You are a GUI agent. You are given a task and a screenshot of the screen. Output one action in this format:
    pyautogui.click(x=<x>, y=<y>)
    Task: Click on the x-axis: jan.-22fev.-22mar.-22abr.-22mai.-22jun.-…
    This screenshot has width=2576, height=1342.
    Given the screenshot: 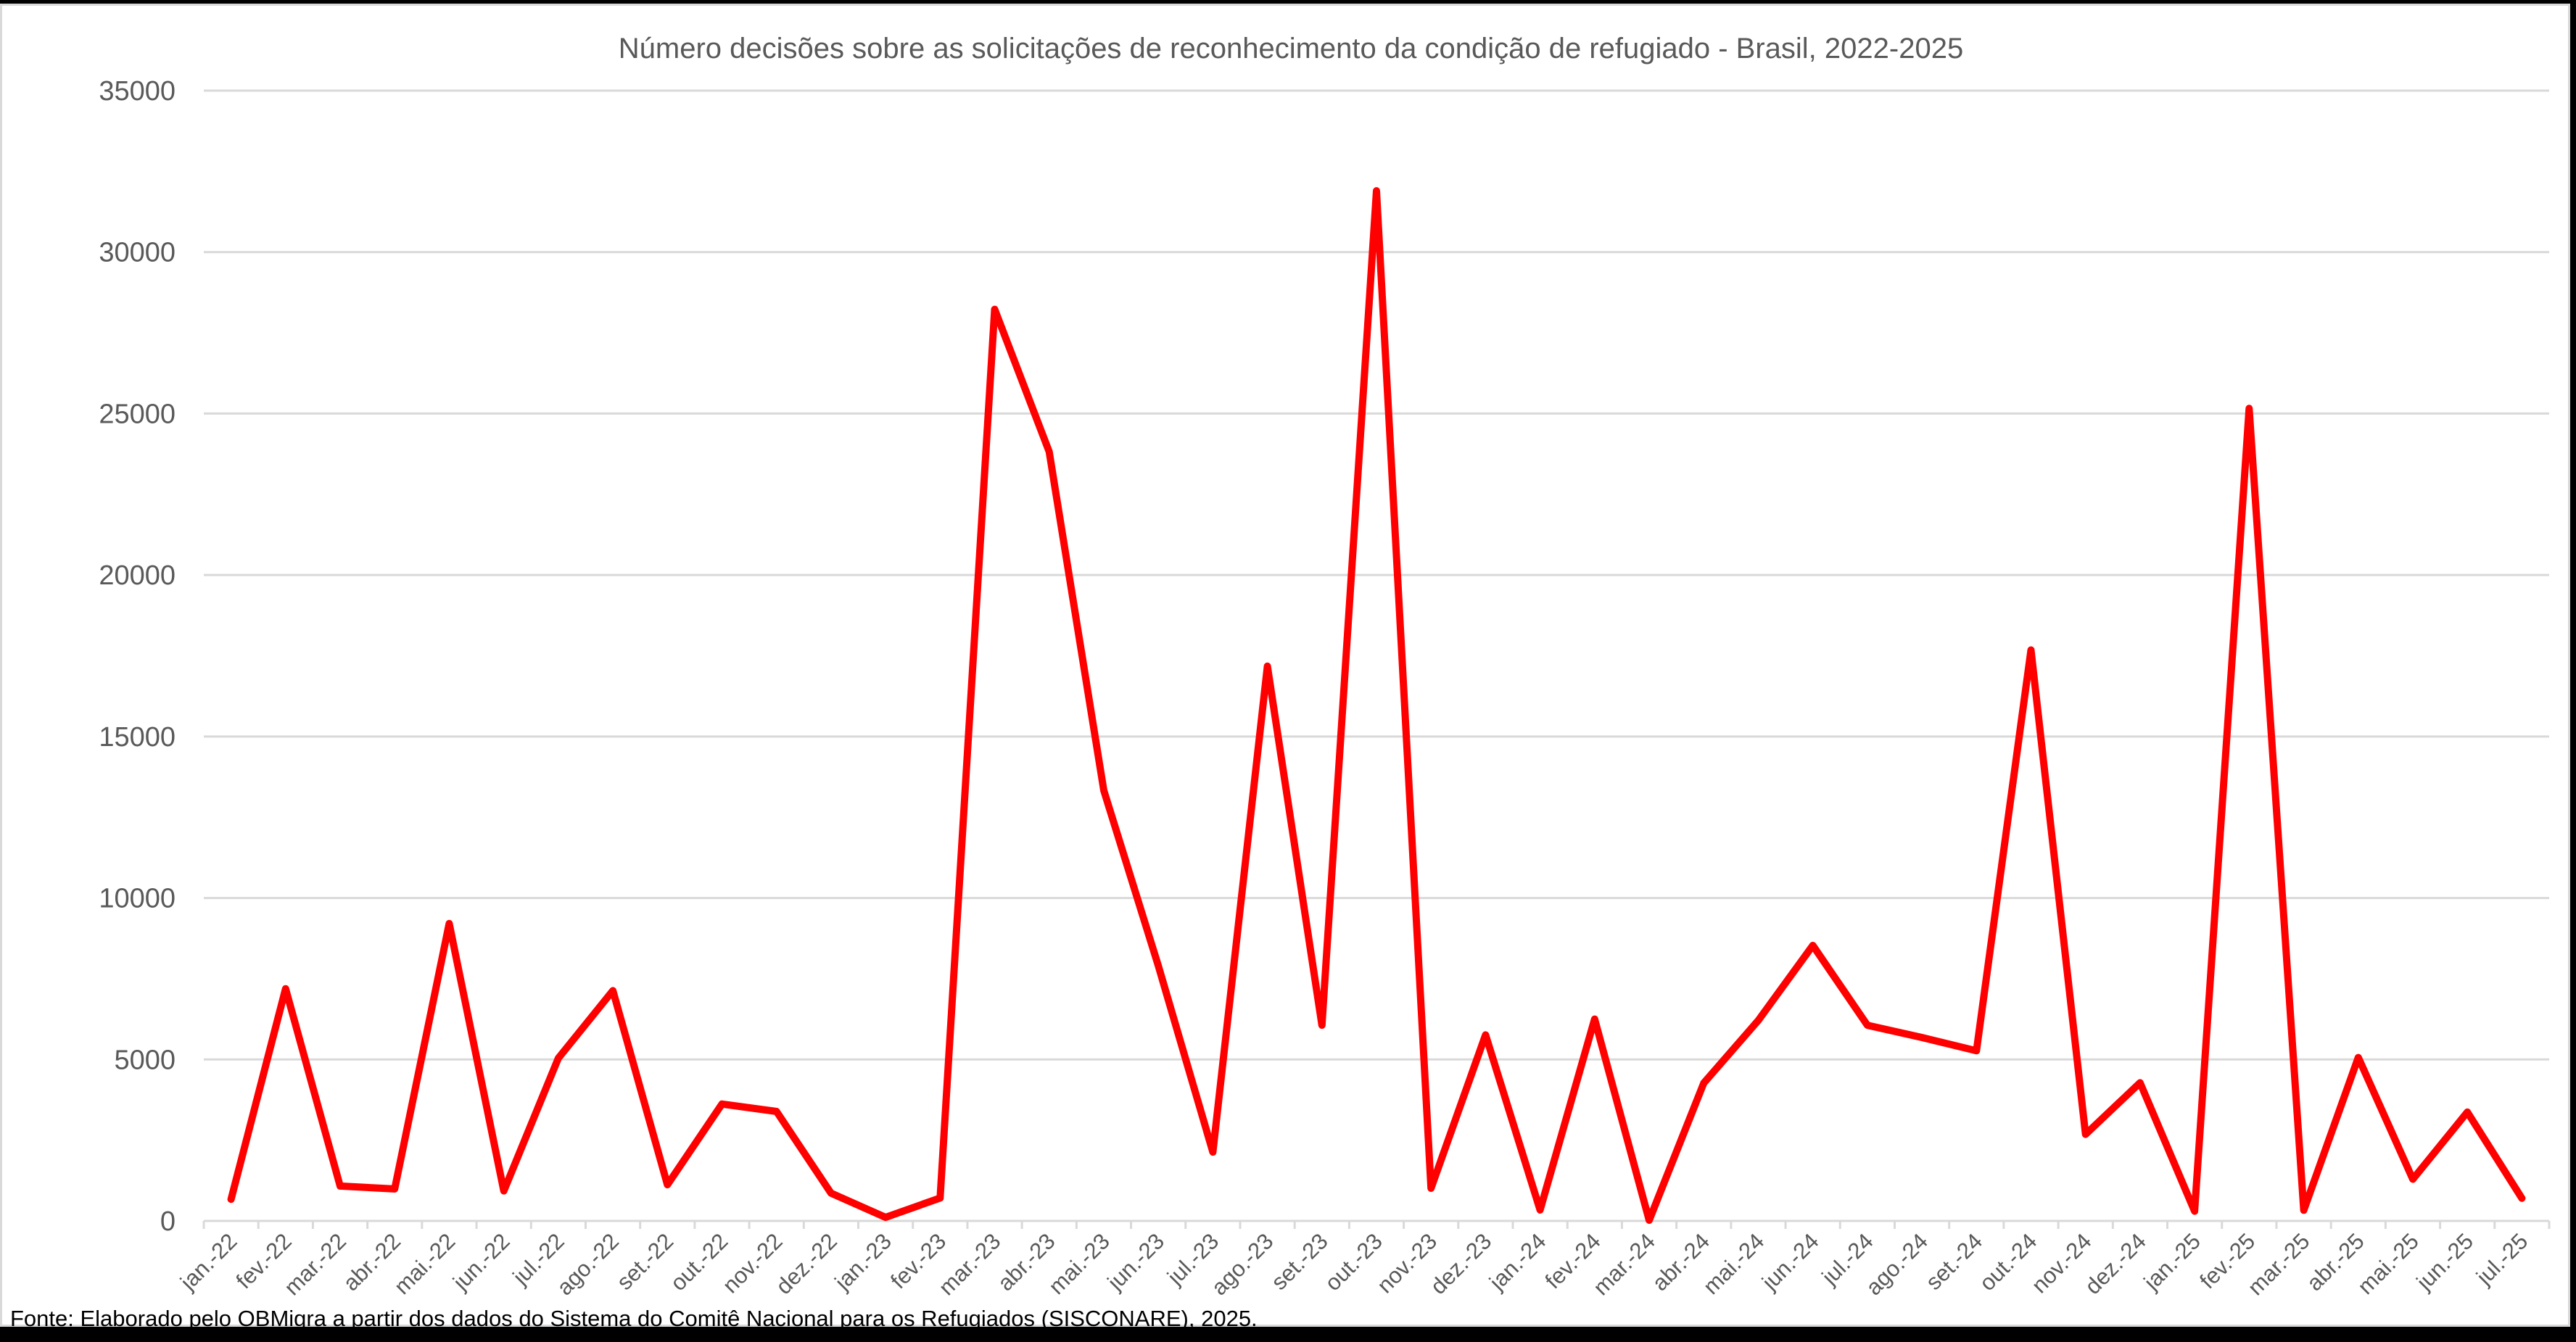 What is the action you would take?
    pyautogui.click(x=1363, y=1259)
    